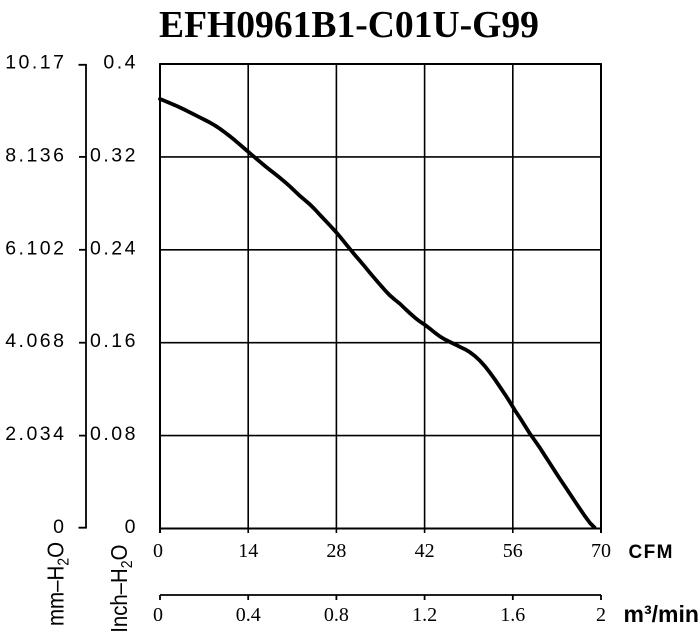 The image size is (700, 633). Describe the element at coordinates (601, 551) in the screenshot. I see `svg-text: 70` at that location.